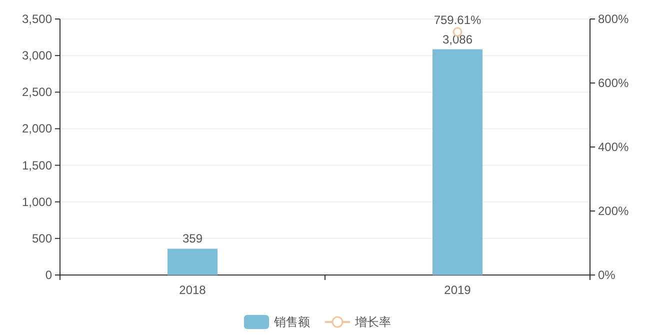 The height and width of the screenshot is (335, 651). Describe the element at coordinates (42, 238) in the screenshot. I see `y-tick-label: 500` at that location.